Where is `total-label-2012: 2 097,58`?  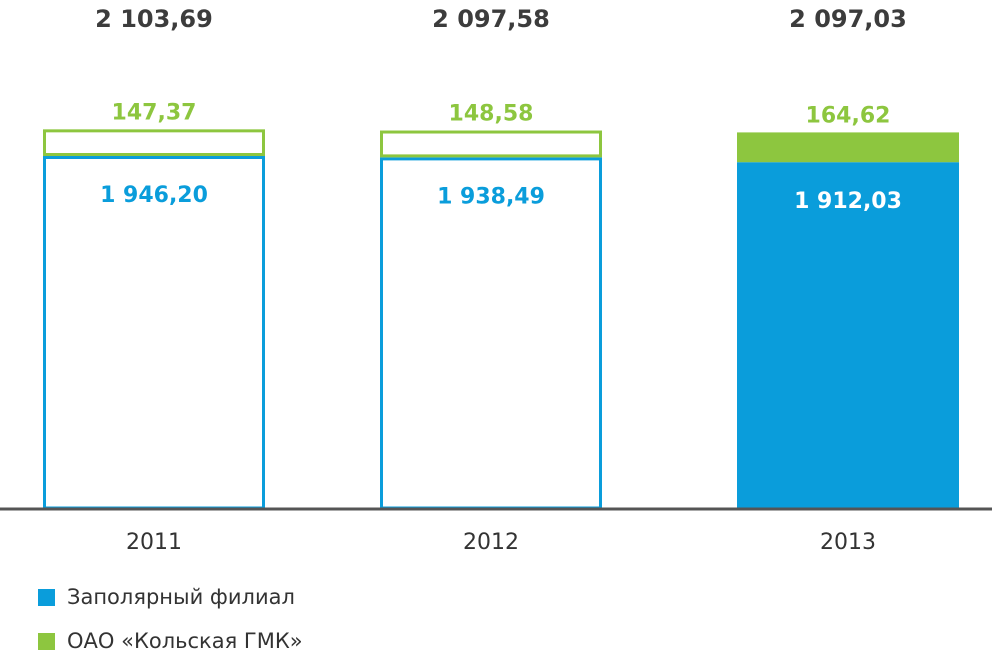
total-label-2012: 2 097,58 is located at coordinates (491, 19).